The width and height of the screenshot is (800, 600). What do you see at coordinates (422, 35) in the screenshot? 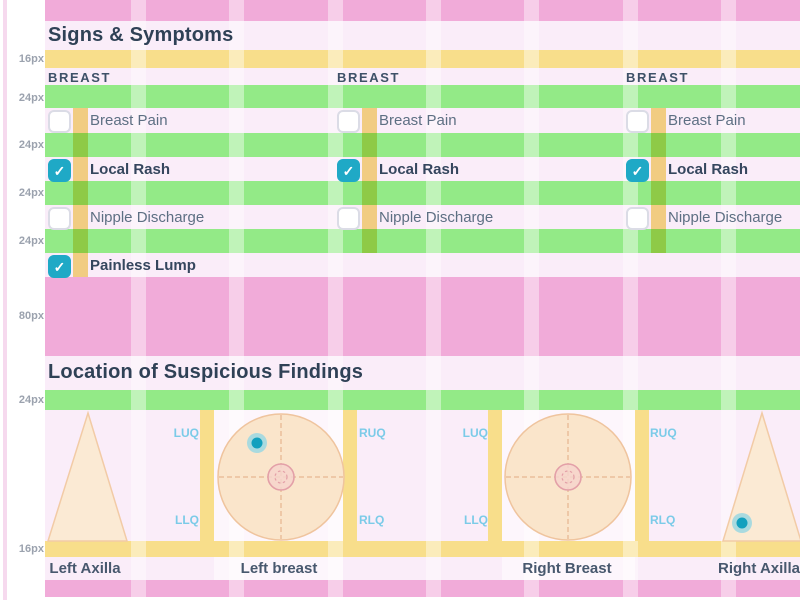
I see `title-row-bg` at bounding box center [422, 35].